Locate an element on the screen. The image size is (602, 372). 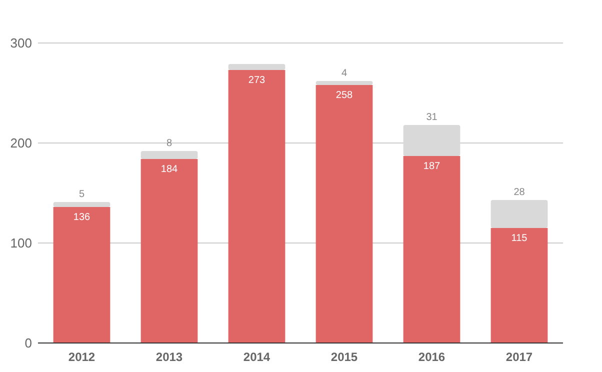
x-tick-label: 2016 is located at coordinates (432, 357).